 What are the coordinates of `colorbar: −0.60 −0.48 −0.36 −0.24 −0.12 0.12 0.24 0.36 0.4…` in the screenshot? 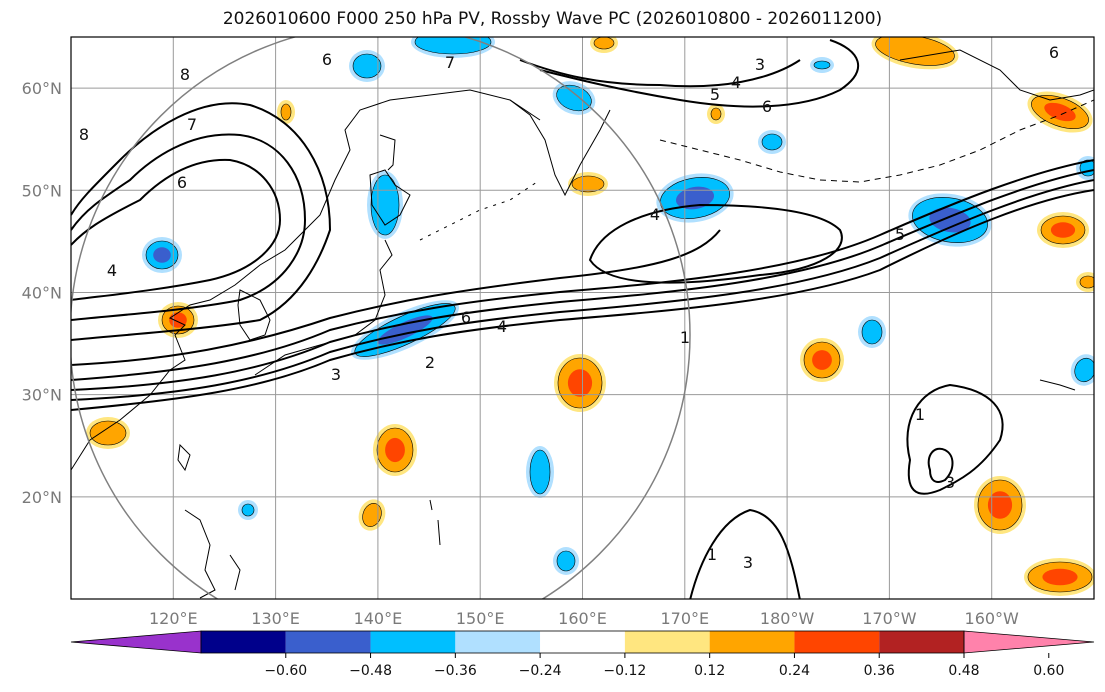 It's located at (582, 654).